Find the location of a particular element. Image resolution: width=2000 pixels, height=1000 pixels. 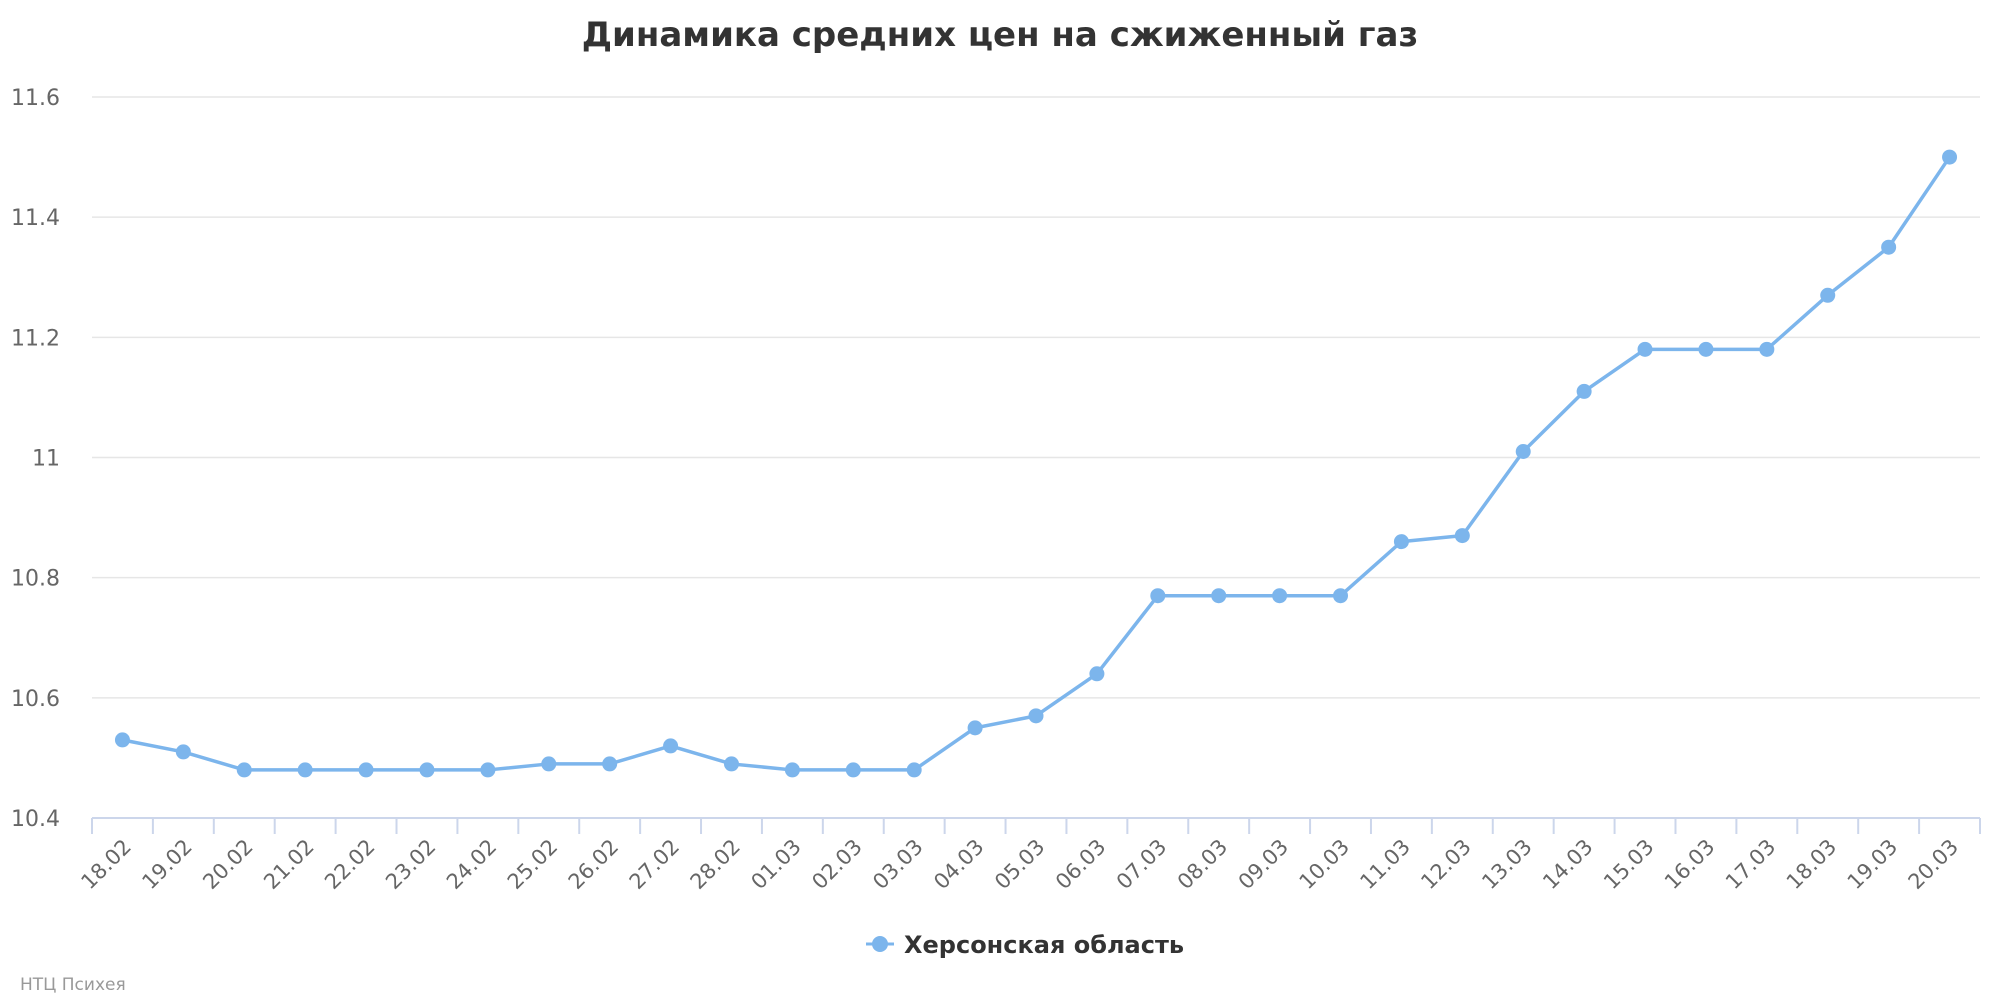

x-tick-label: 15.03 is located at coordinates (1628, 864).